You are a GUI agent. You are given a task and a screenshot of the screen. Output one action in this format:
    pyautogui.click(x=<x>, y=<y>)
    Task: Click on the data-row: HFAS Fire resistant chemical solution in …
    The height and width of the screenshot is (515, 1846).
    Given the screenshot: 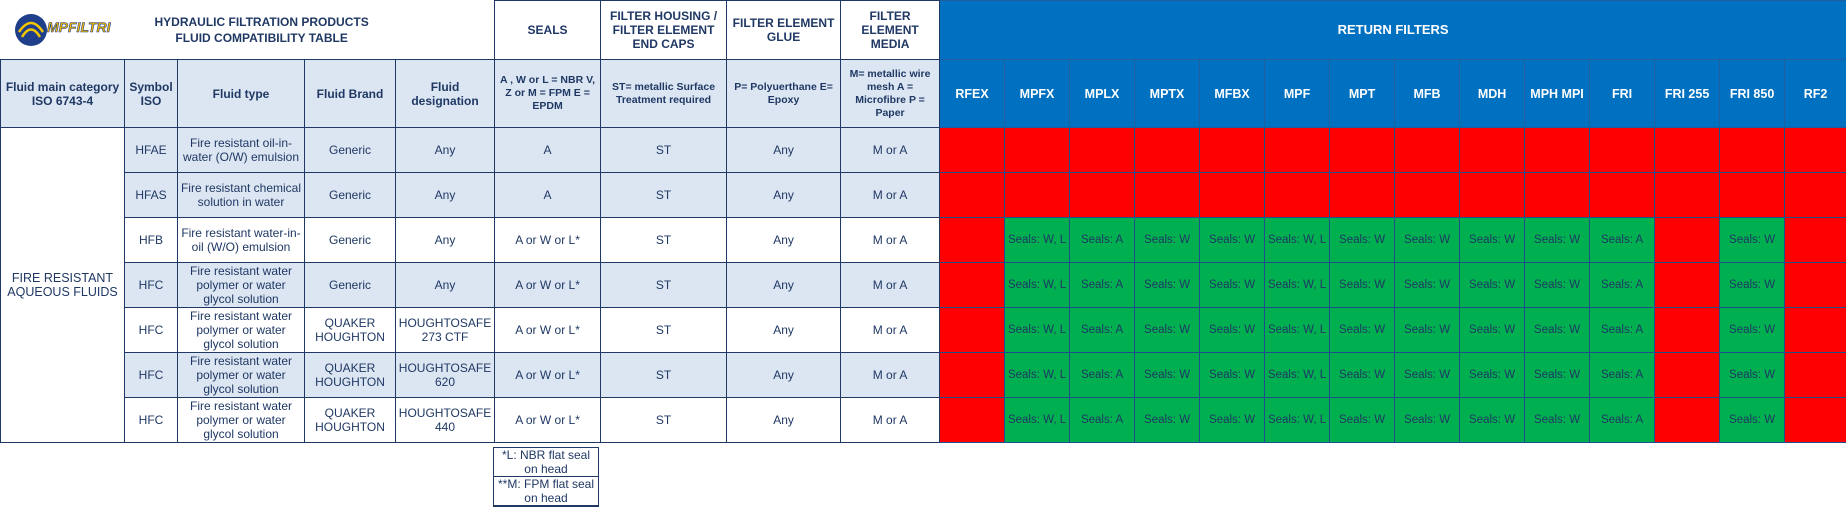 What is the action you would take?
    pyautogui.click(x=923, y=195)
    